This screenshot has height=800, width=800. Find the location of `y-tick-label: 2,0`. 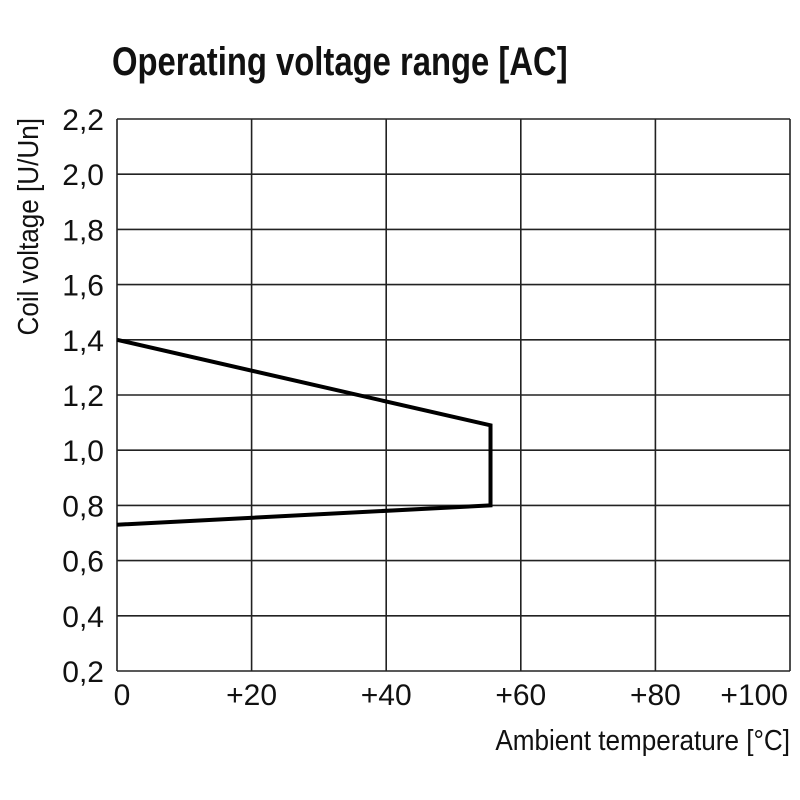

y-tick-label: 2,0 is located at coordinates (83, 175).